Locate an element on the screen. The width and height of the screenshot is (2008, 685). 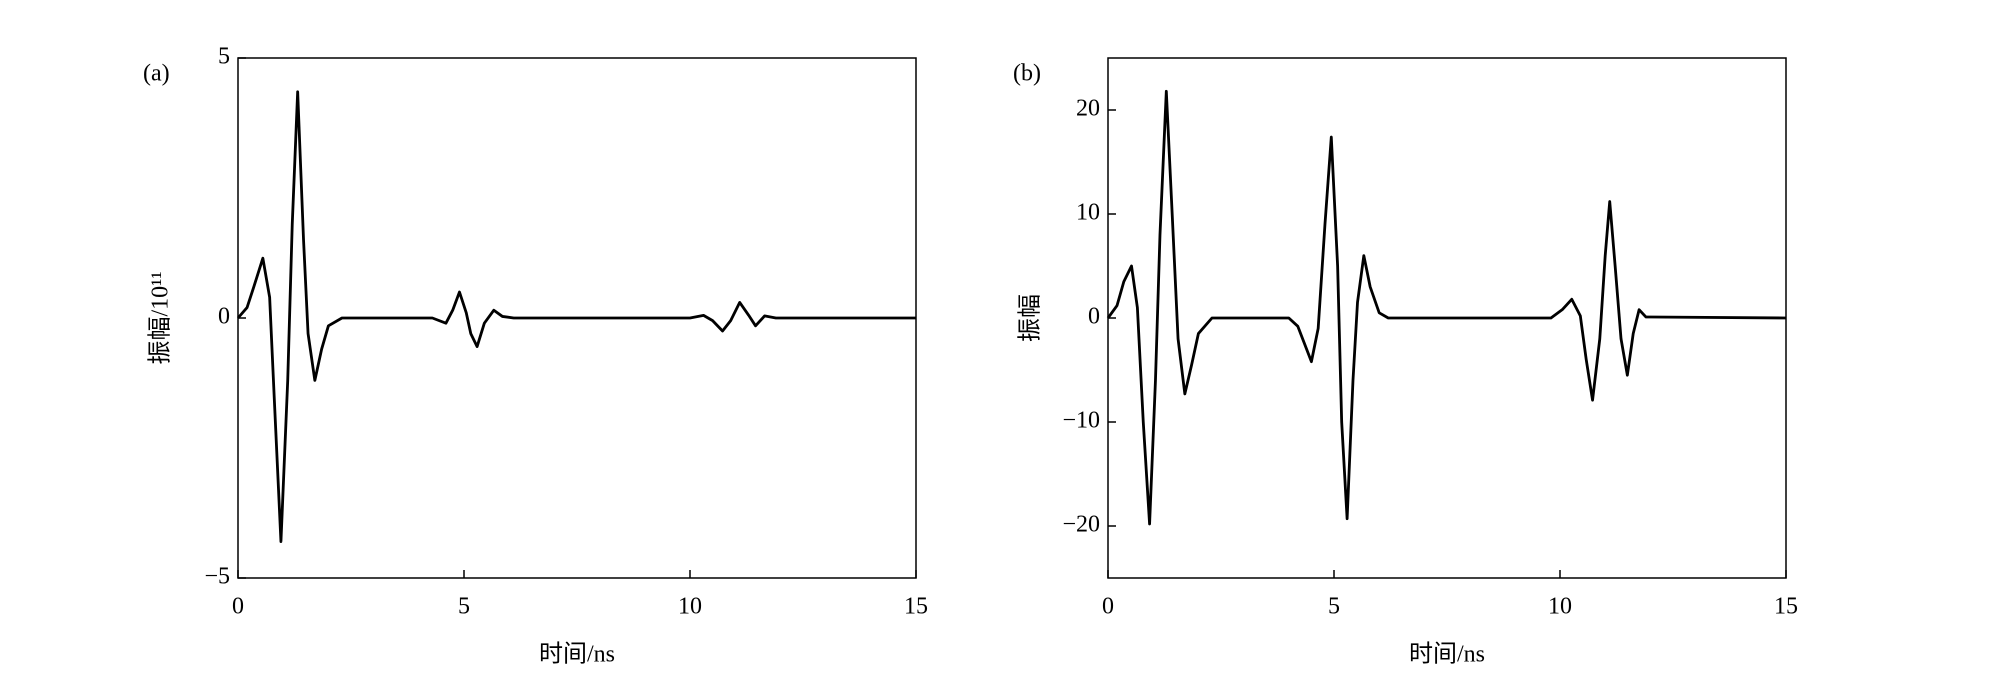
y-tick-label: −5 is located at coordinates (217, 577).